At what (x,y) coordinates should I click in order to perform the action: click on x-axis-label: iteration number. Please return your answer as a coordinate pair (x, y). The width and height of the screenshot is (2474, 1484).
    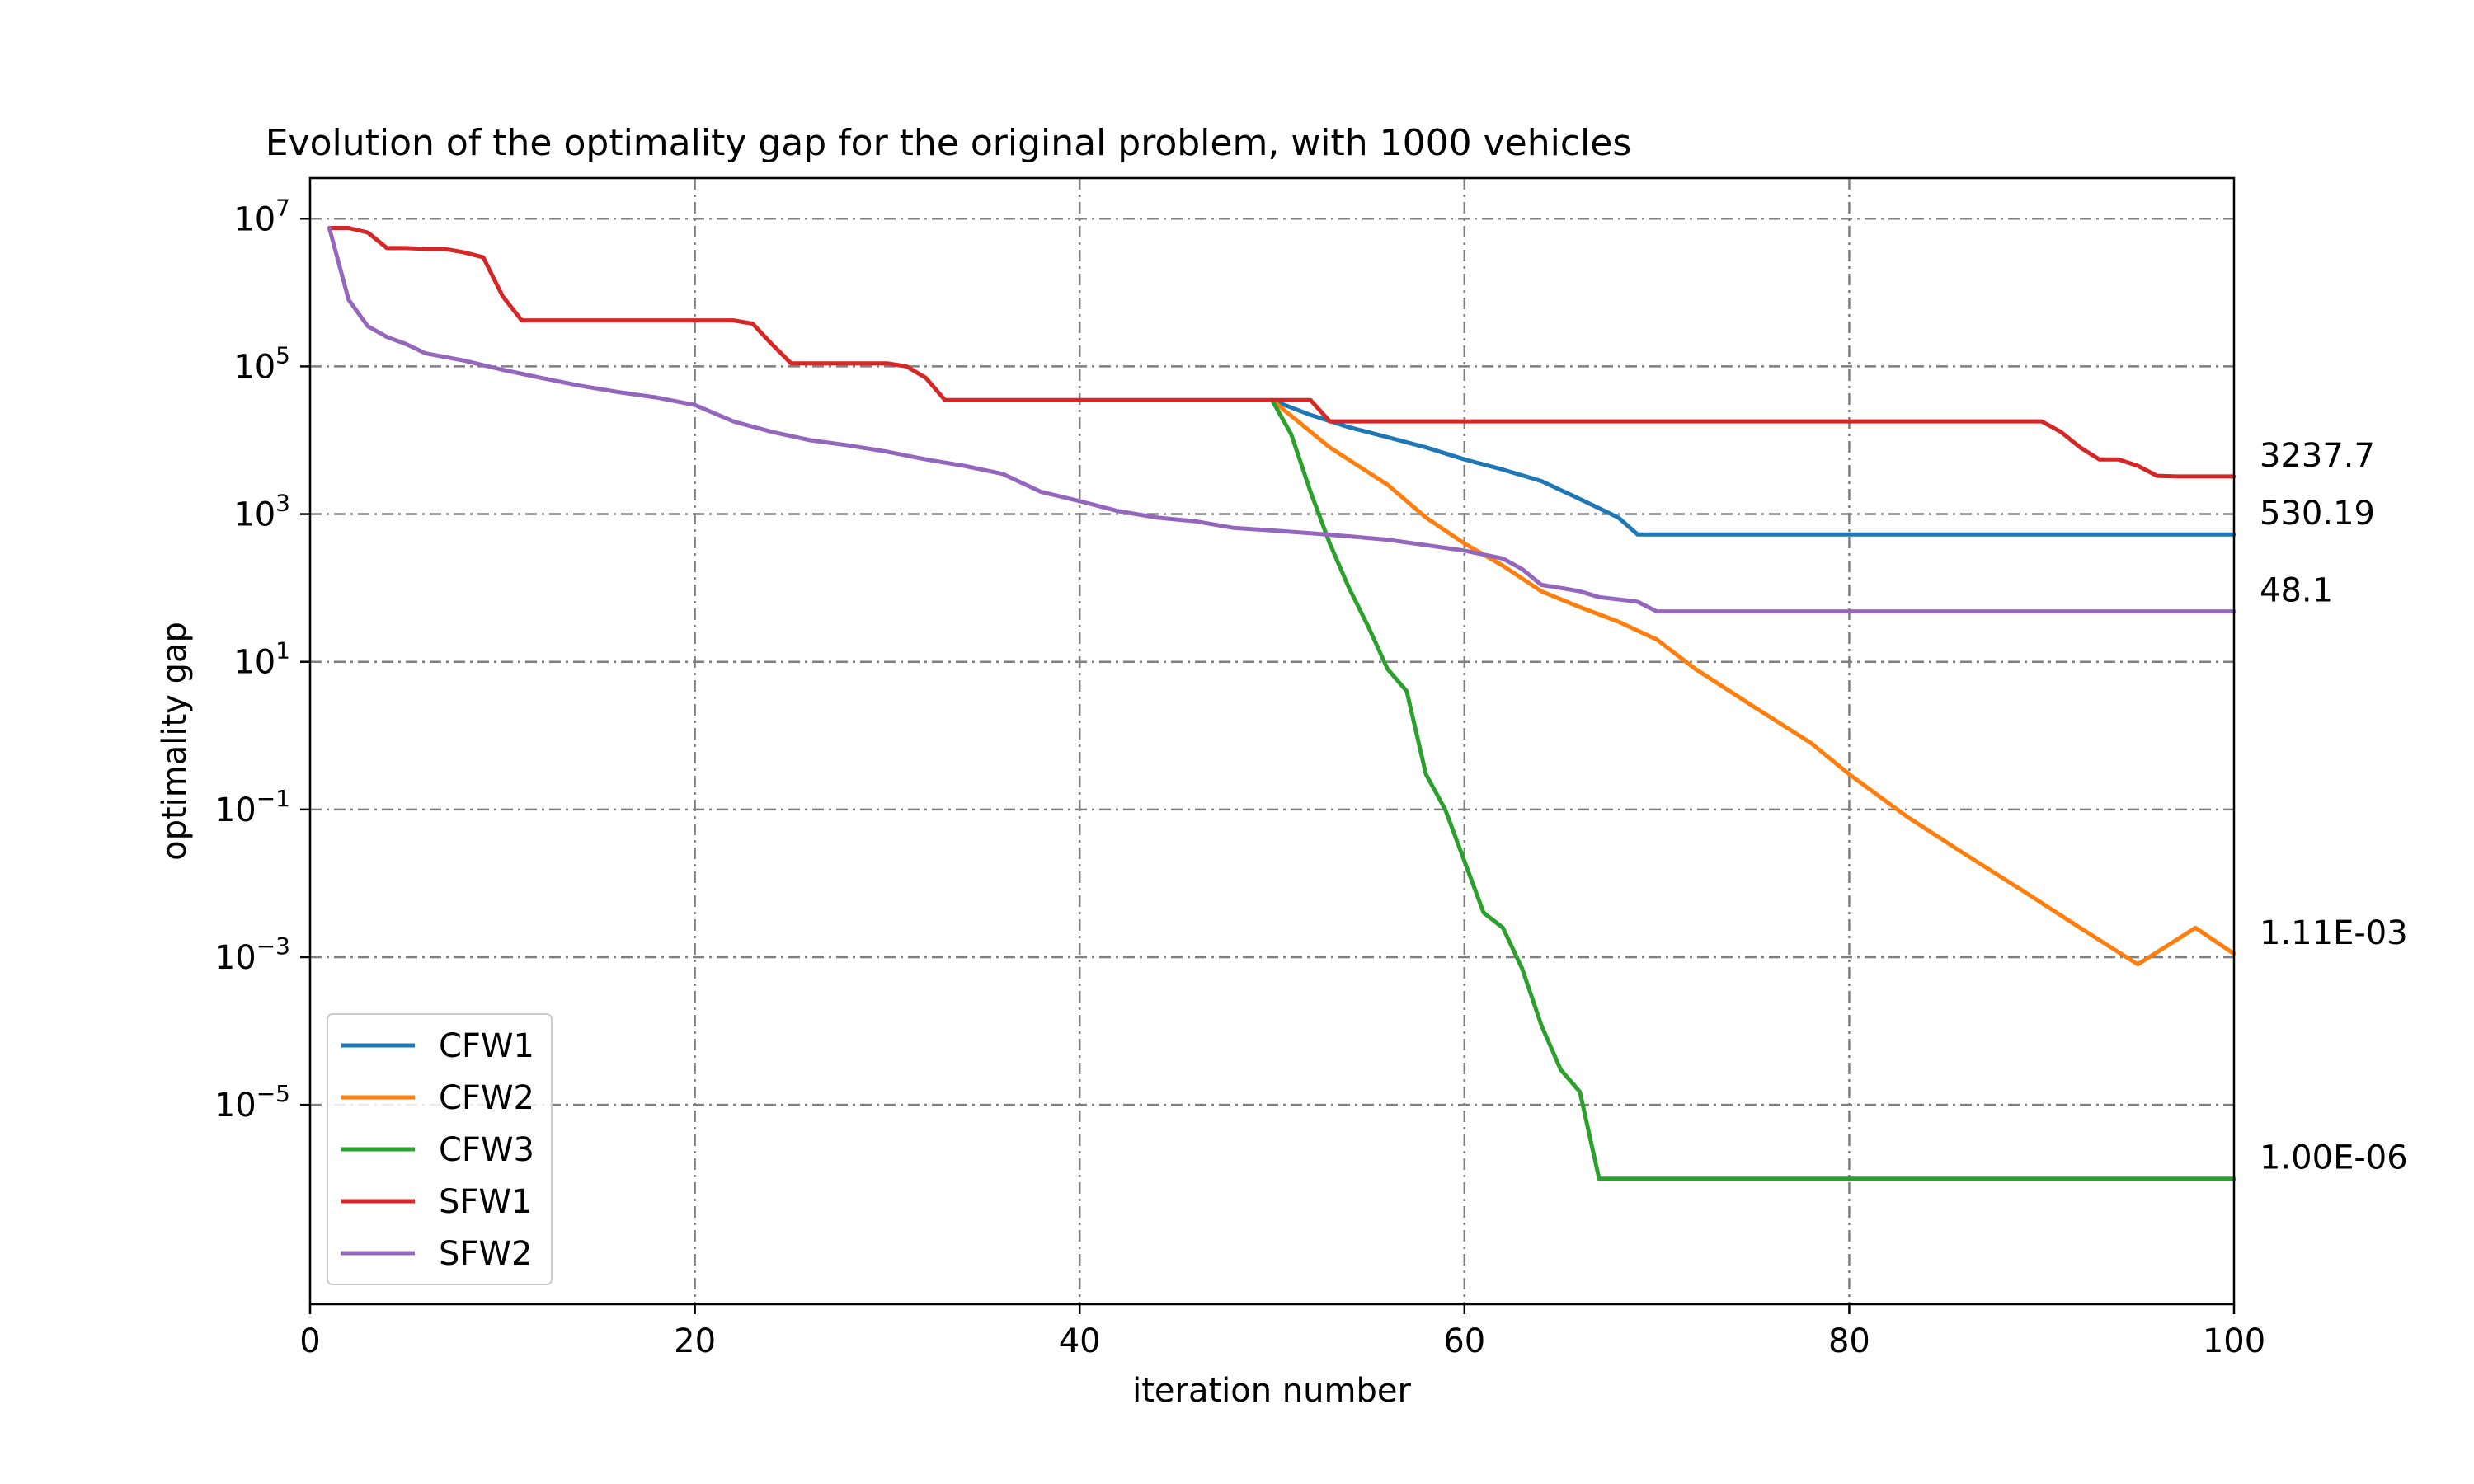
    Looking at the image, I should click on (1271, 1391).